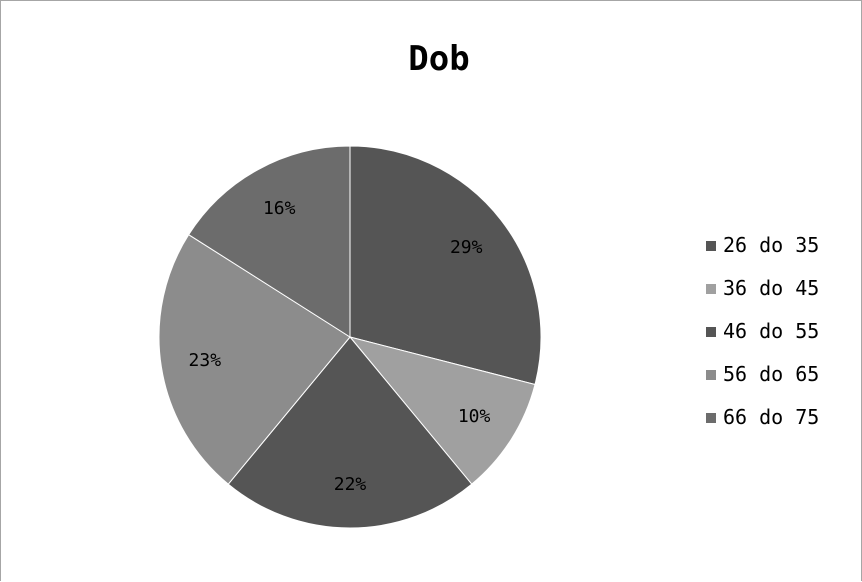 The width and height of the screenshot is (862, 582). I want to click on legend: 26 do 35 36 do 45 46 do 55 56 do 65 66 do 75, so click(762, 331).